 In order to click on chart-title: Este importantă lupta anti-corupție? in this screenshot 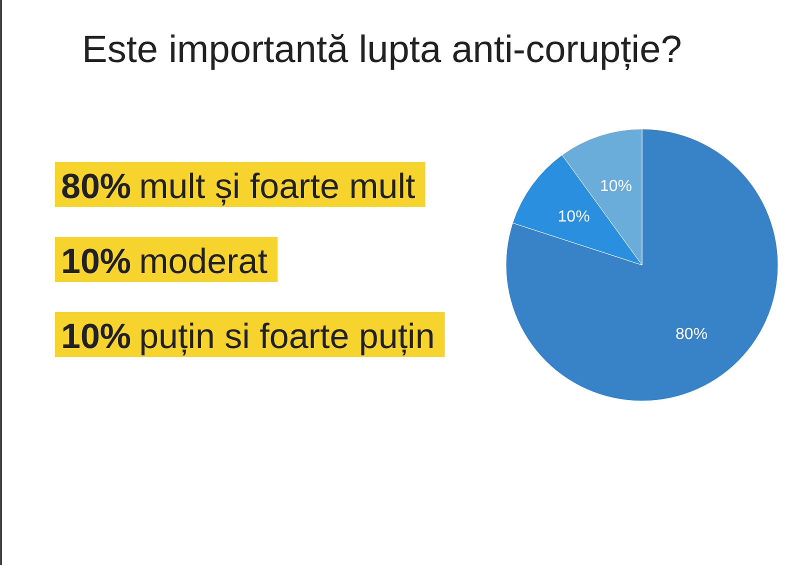, I will do `click(382, 50)`.